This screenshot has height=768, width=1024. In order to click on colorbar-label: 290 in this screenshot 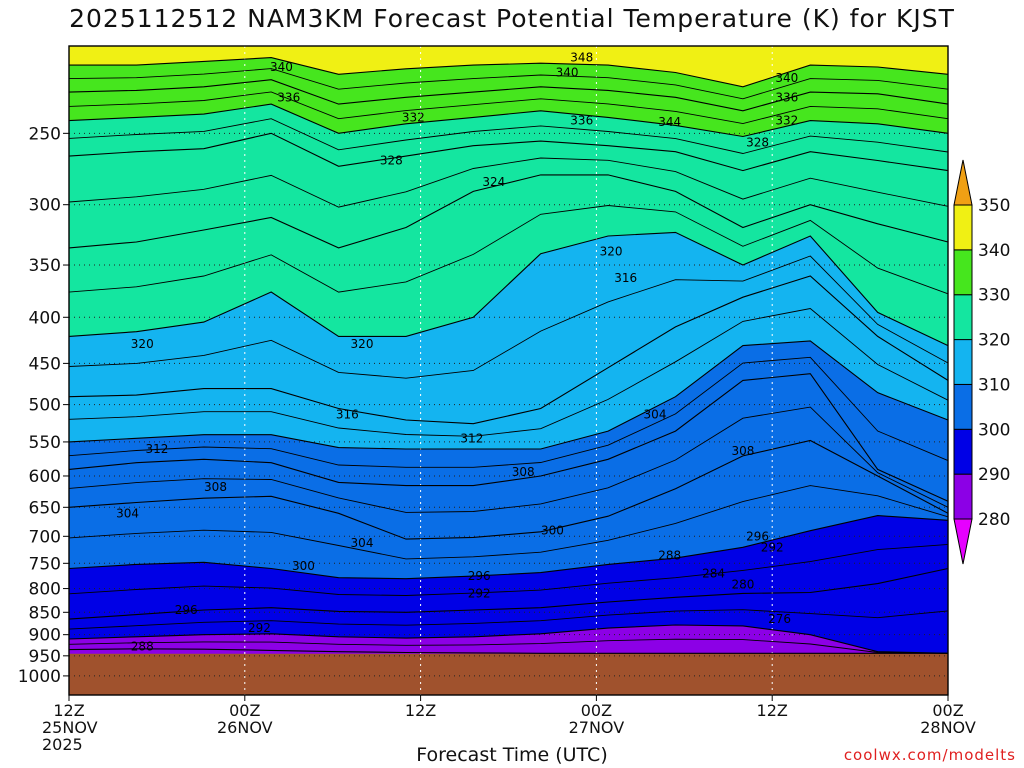, I will do `click(994, 475)`.